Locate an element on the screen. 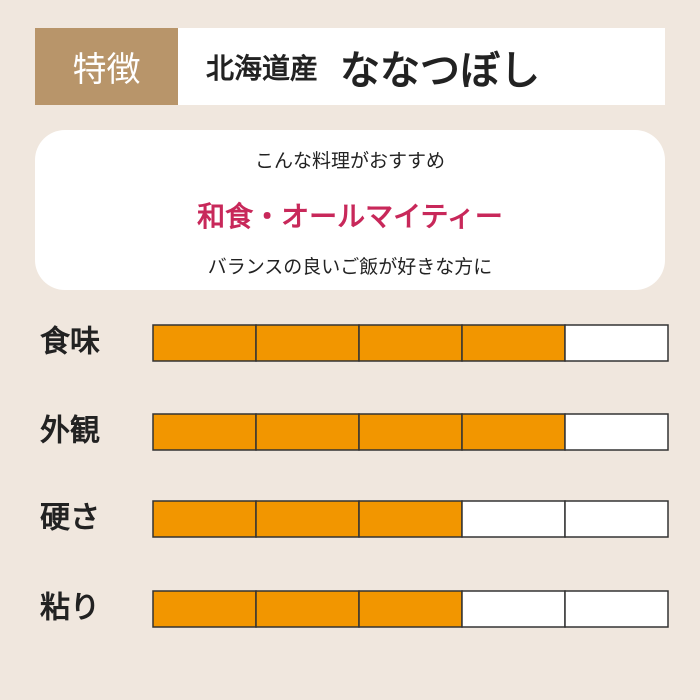 The width and height of the screenshot is (700, 700). origin: 北海道産 is located at coordinates (262, 68).